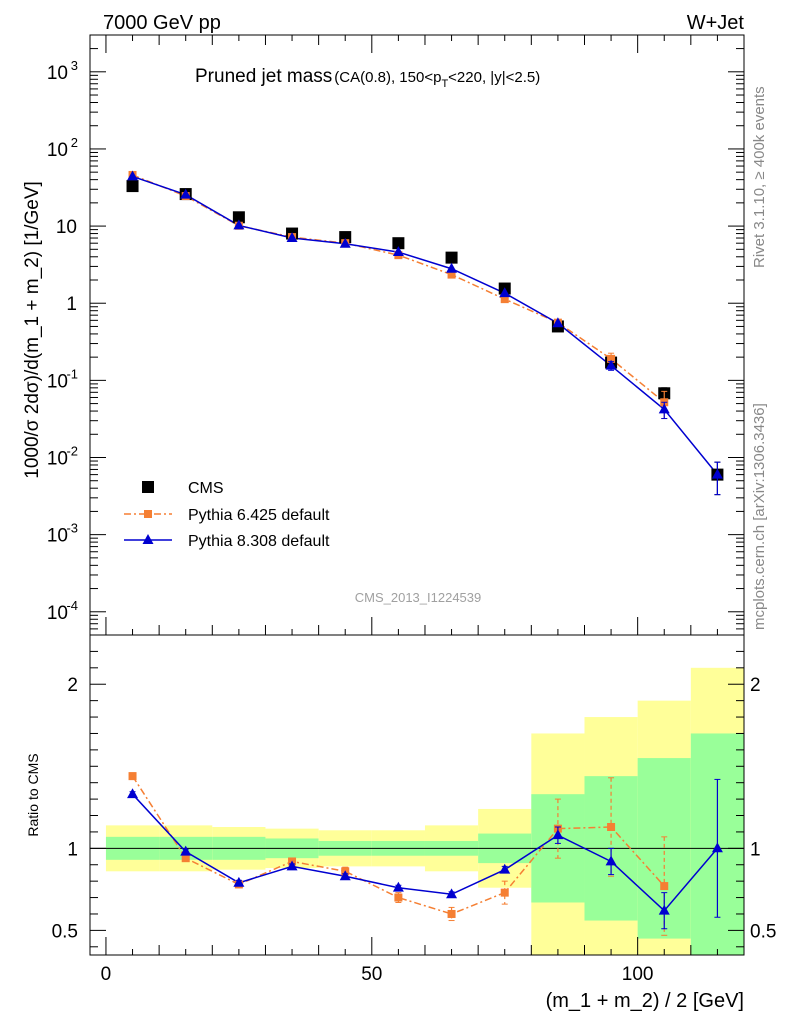 Image resolution: width=786 pixels, height=1024 pixels. I want to click on legend-cms-marker, so click(148, 487).